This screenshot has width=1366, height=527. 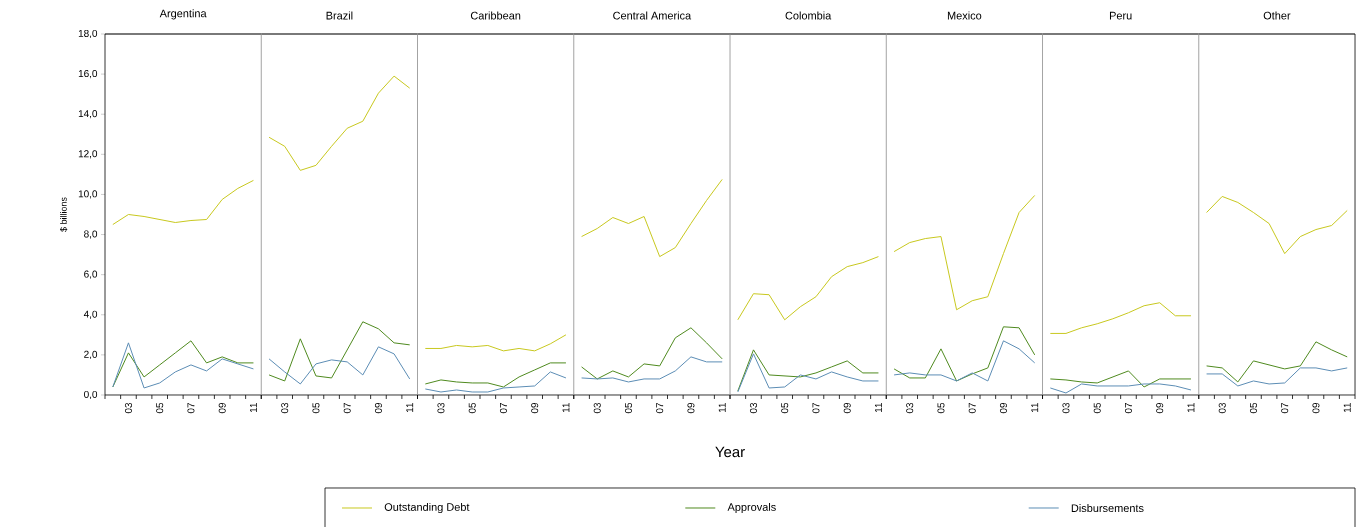 I want to click on y-tick-label: 18,0, so click(x=88, y=33).